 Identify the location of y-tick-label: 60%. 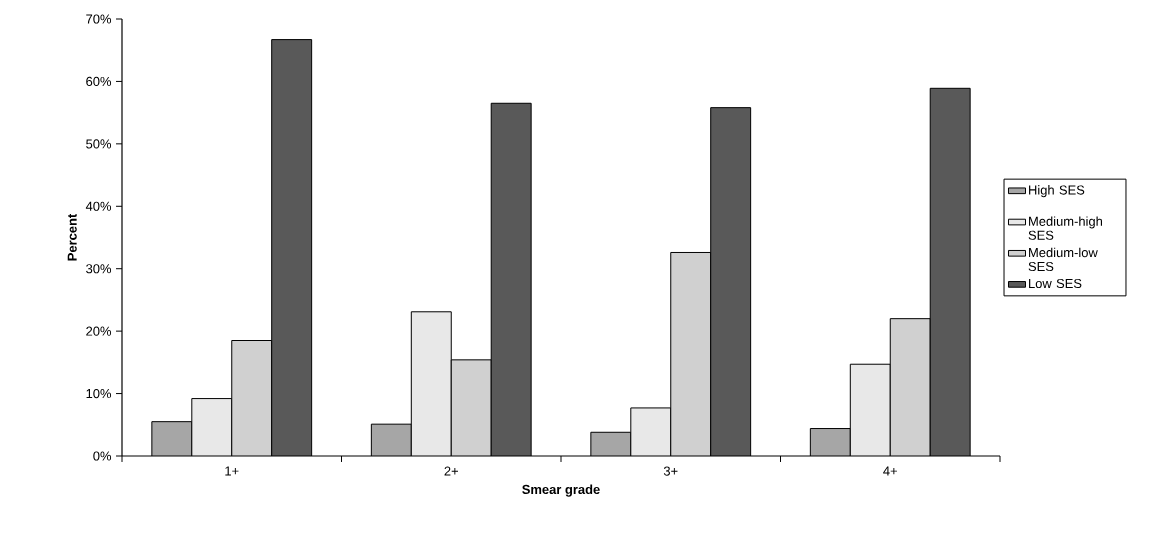
(99, 81).